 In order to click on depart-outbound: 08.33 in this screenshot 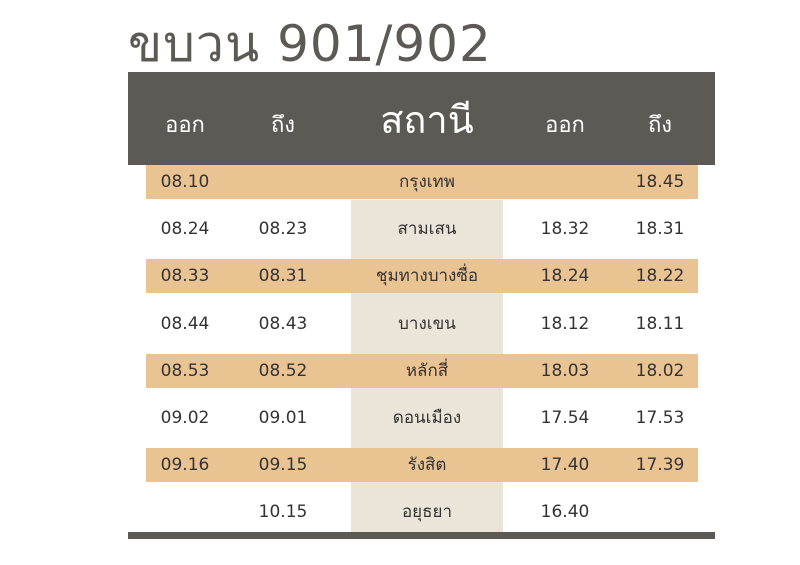, I will do `click(185, 276)`.